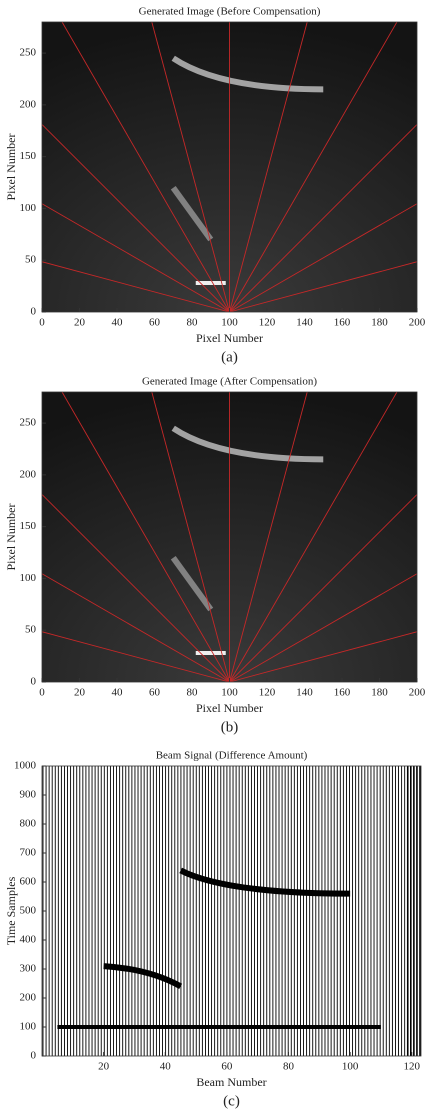 The width and height of the screenshot is (432, 1120). I want to click on y-tick-label: 400, so click(28, 940).